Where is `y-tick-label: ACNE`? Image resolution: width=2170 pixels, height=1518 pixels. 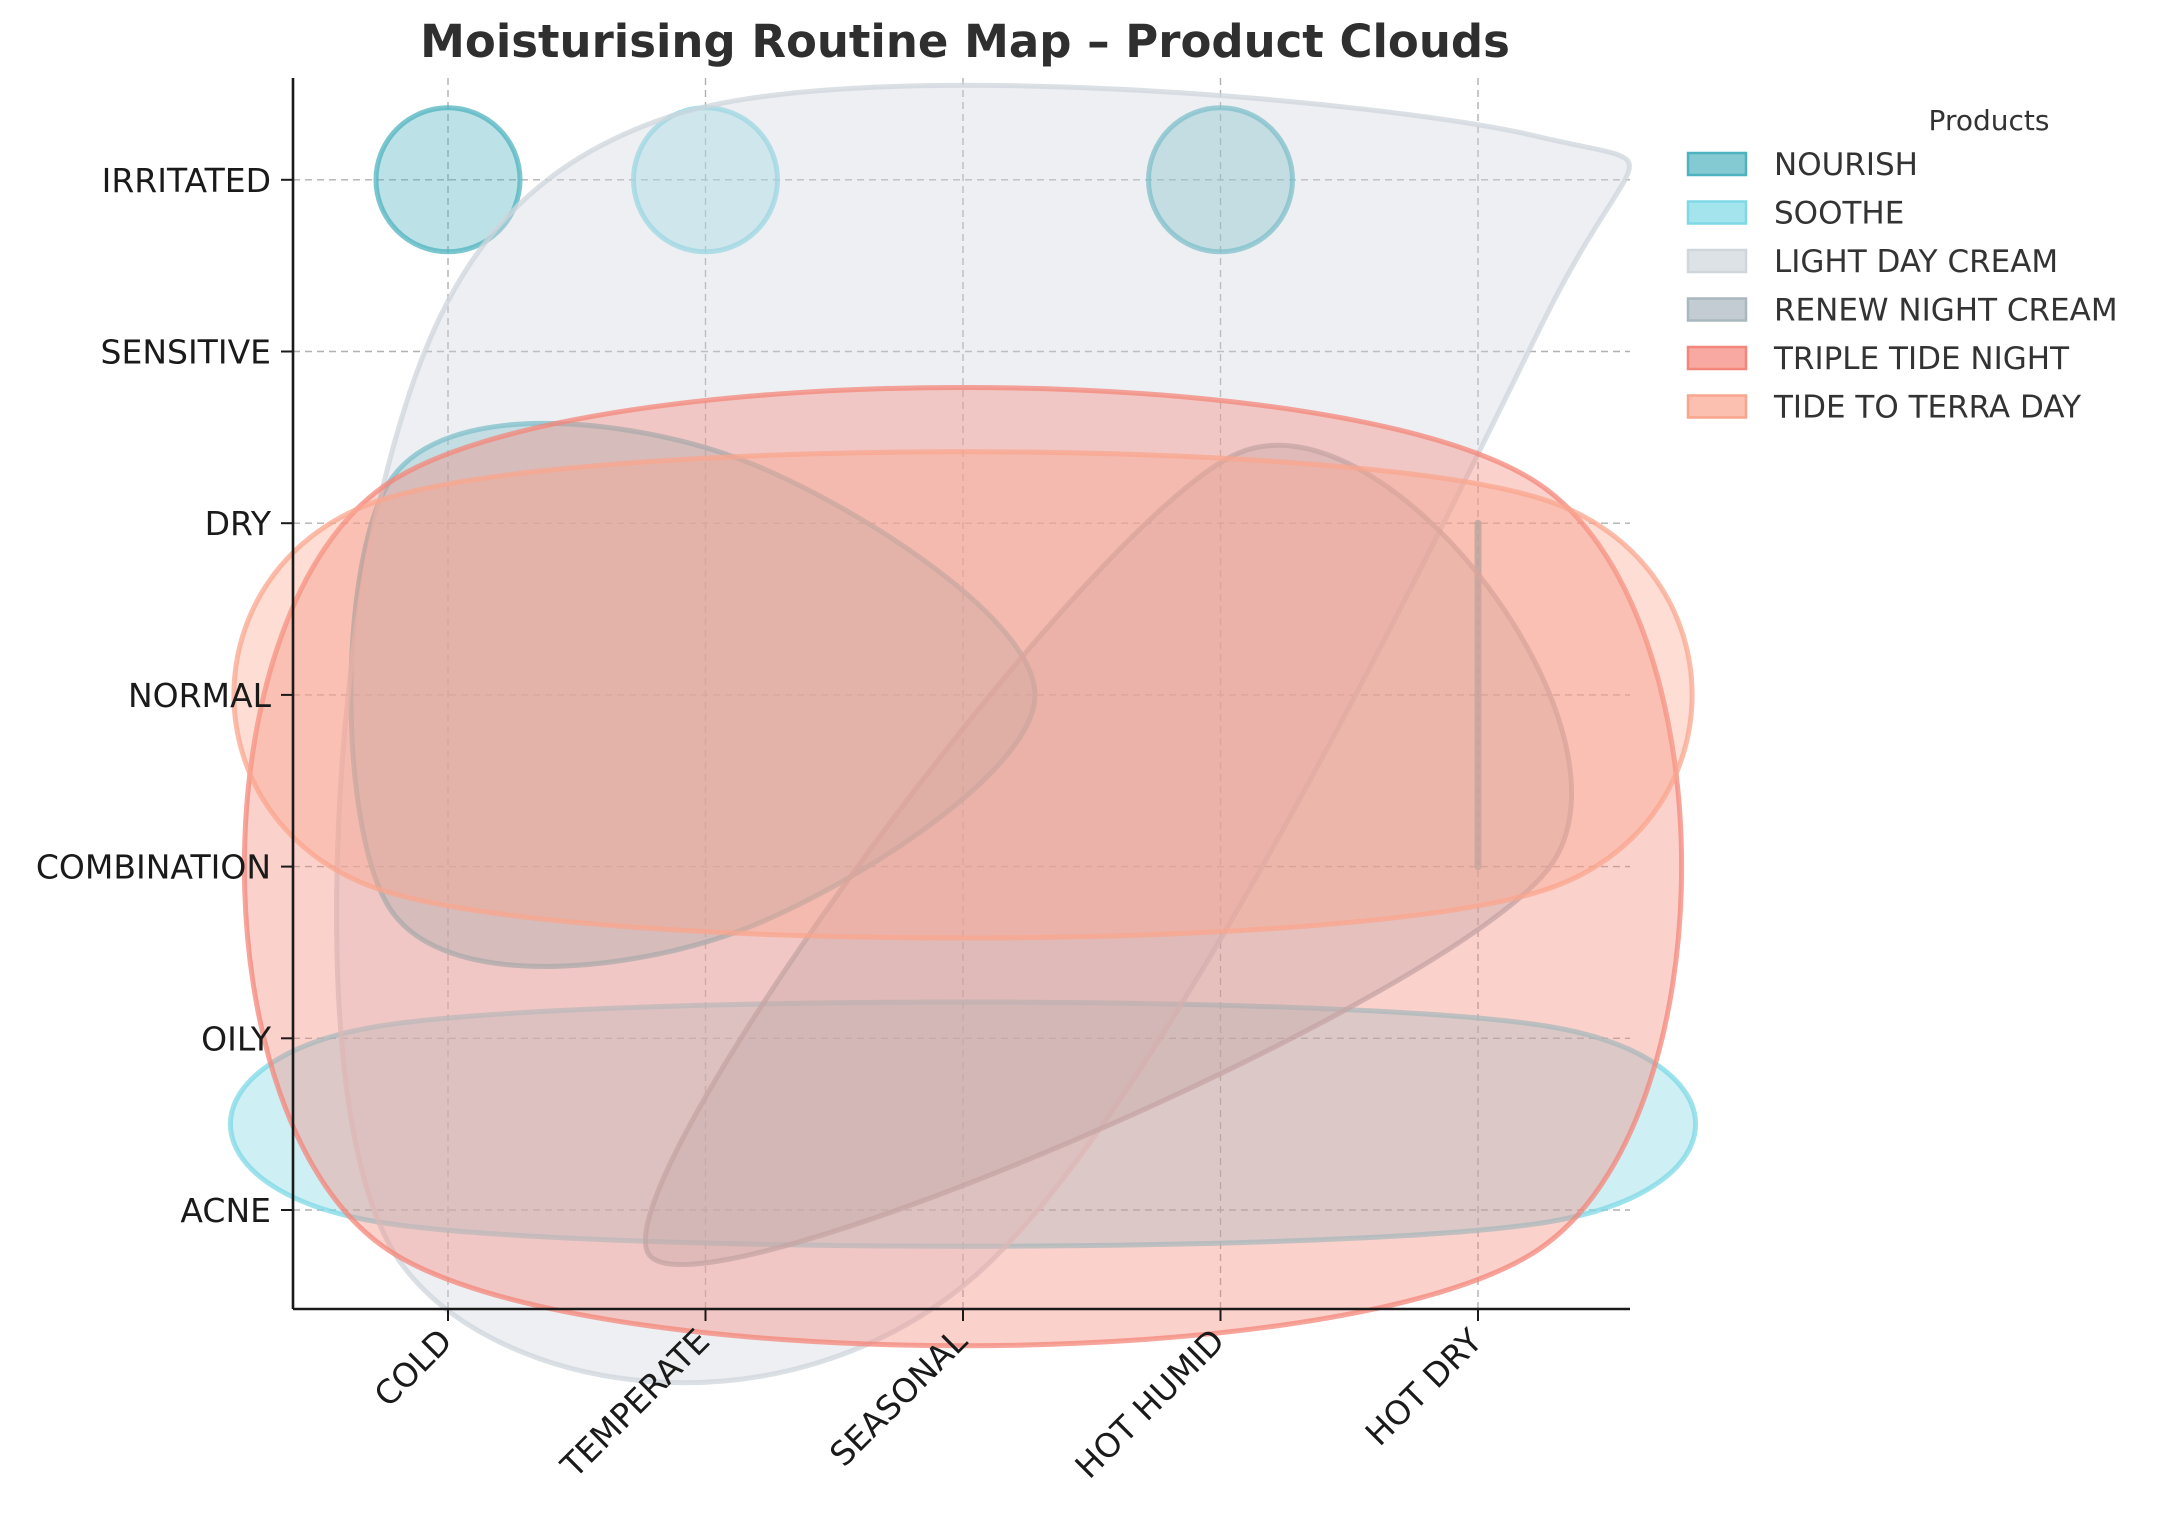
y-tick-label: ACNE is located at coordinates (225, 1210).